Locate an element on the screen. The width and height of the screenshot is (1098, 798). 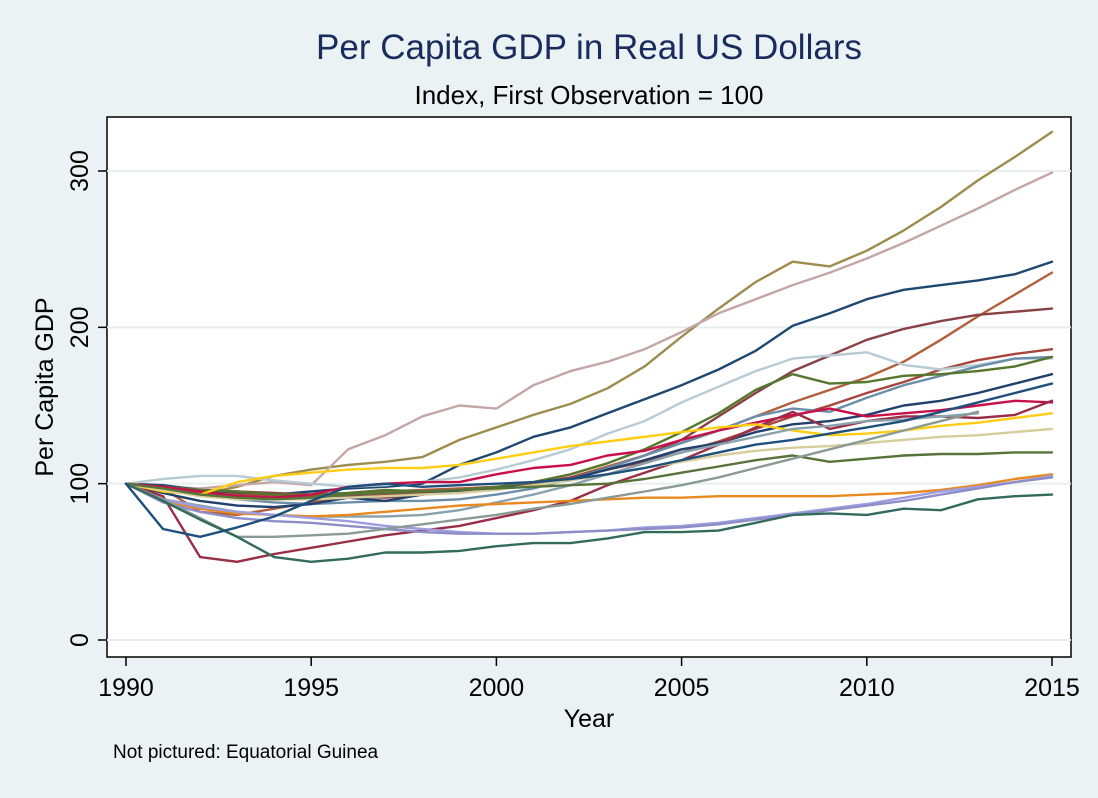
x-tick-label: 1990 is located at coordinates (126, 688).